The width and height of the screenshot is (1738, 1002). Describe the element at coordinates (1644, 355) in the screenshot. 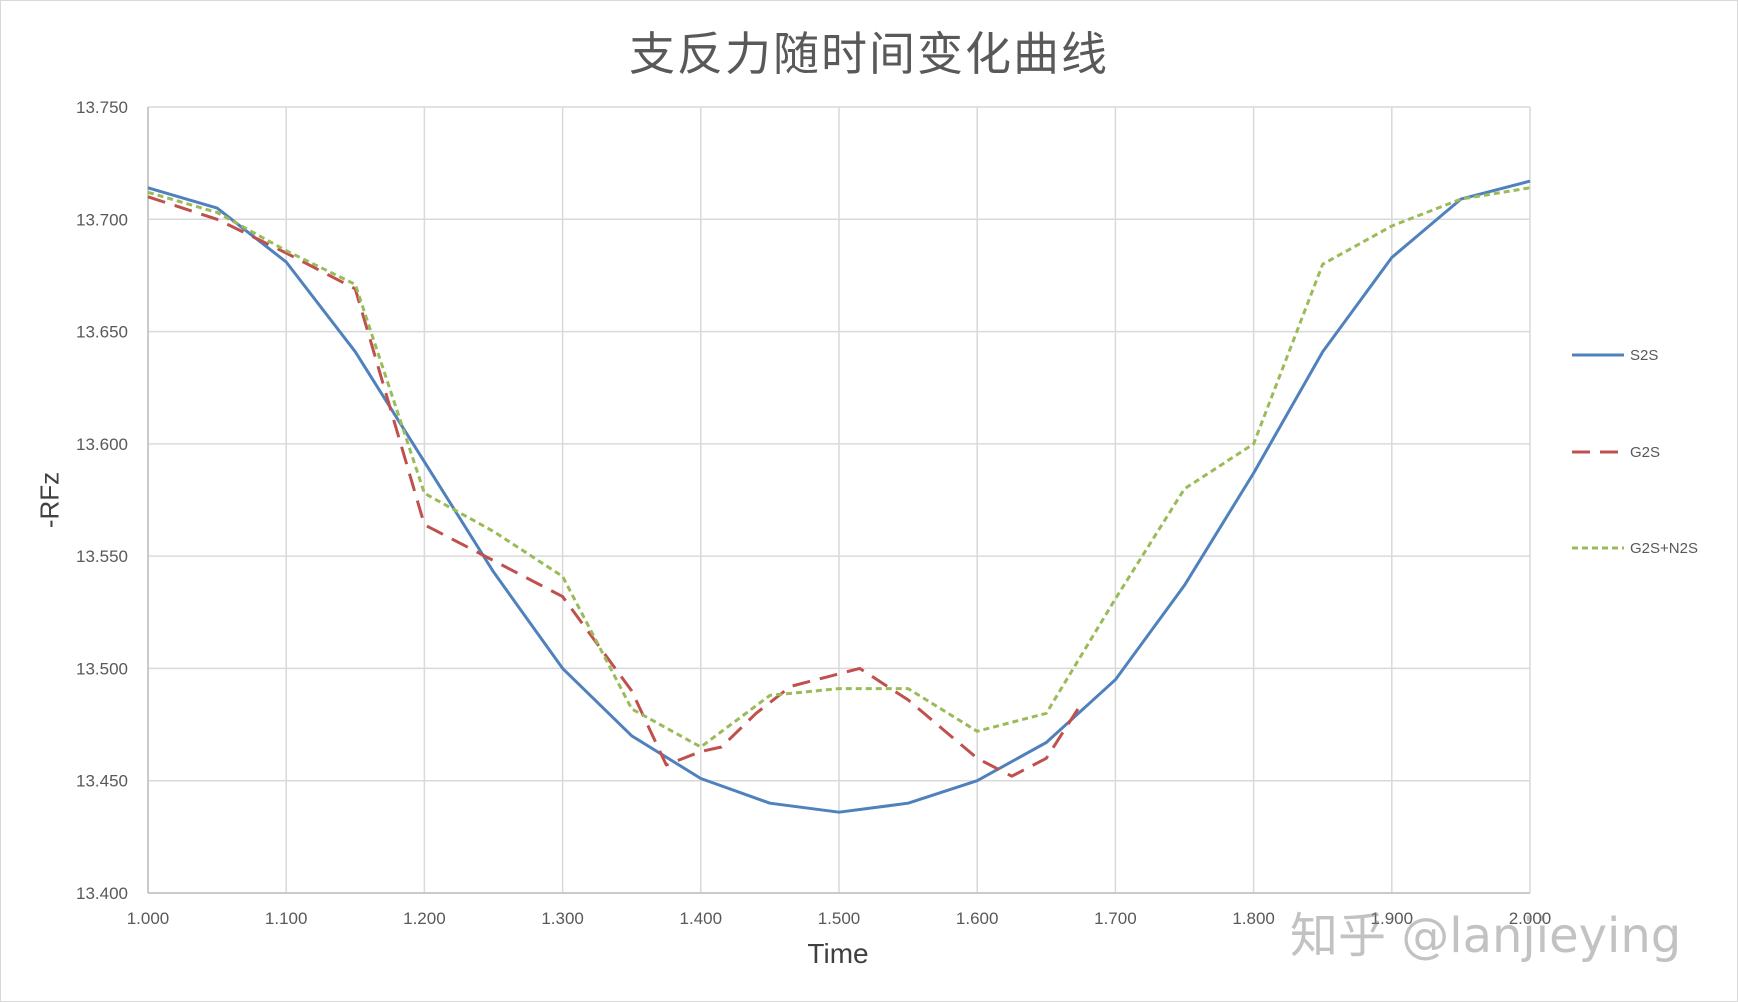

I see `legend-label: S2S` at that location.